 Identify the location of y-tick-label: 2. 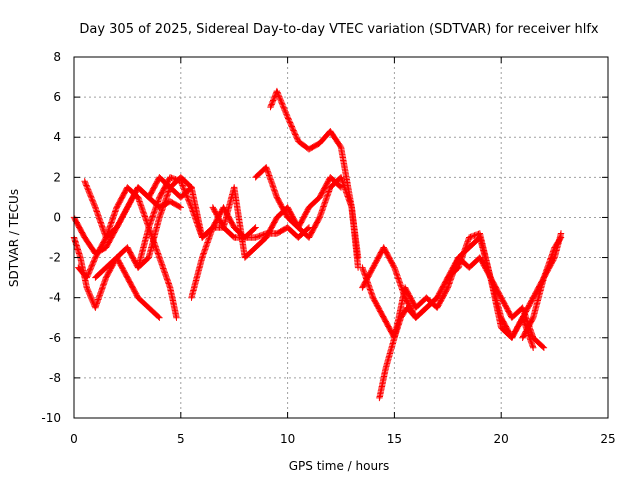
(57, 177).